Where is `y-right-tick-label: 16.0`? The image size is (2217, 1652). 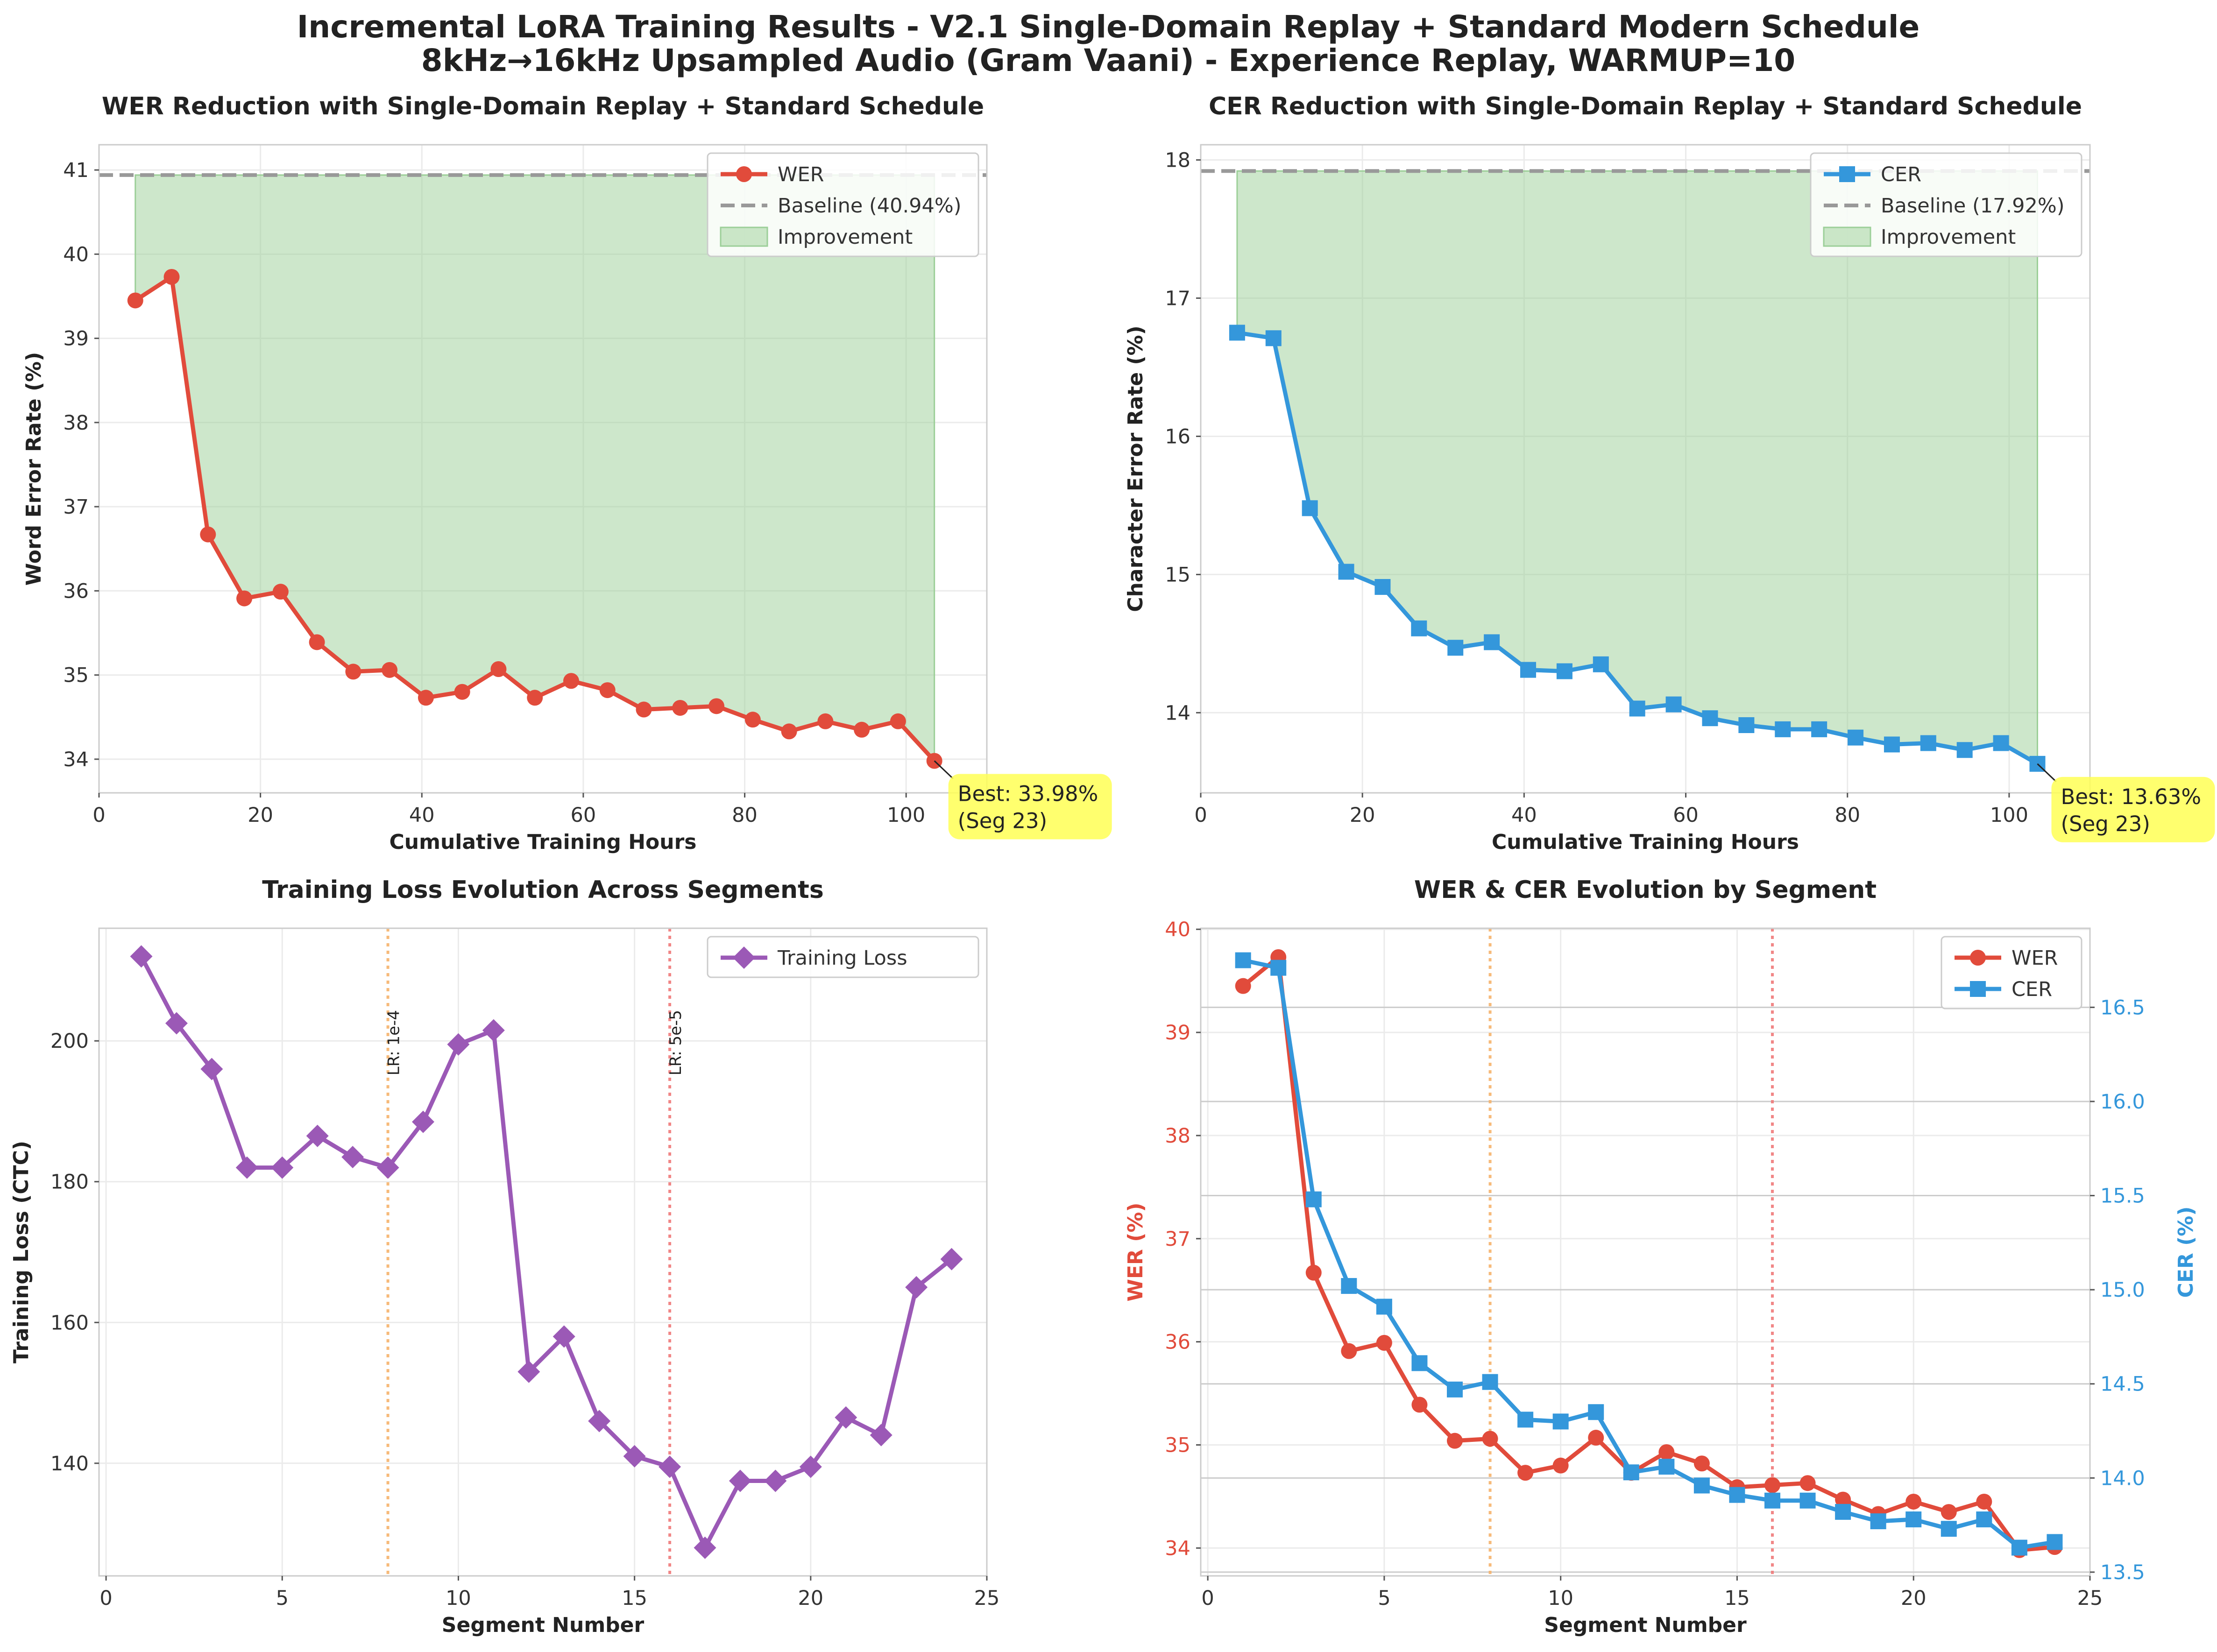
y-right-tick-label: 16.0 is located at coordinates (2122, 1102).